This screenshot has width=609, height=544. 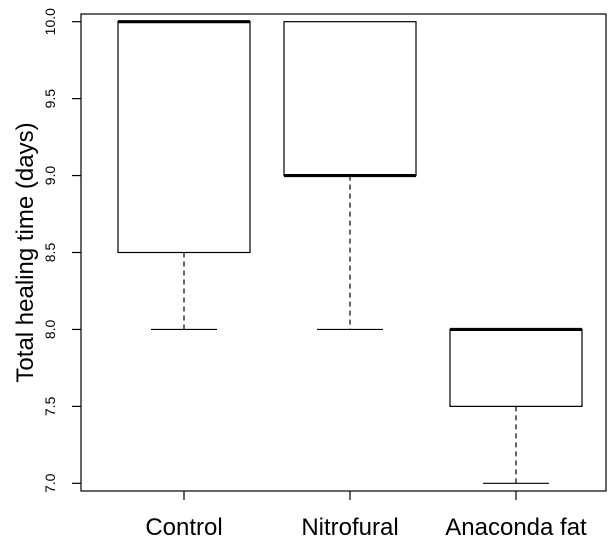 What do you see at coordinates (50, 406) in the screenshot?
I see `y-tick-label: 7.5` at bounding box center [50, 406].